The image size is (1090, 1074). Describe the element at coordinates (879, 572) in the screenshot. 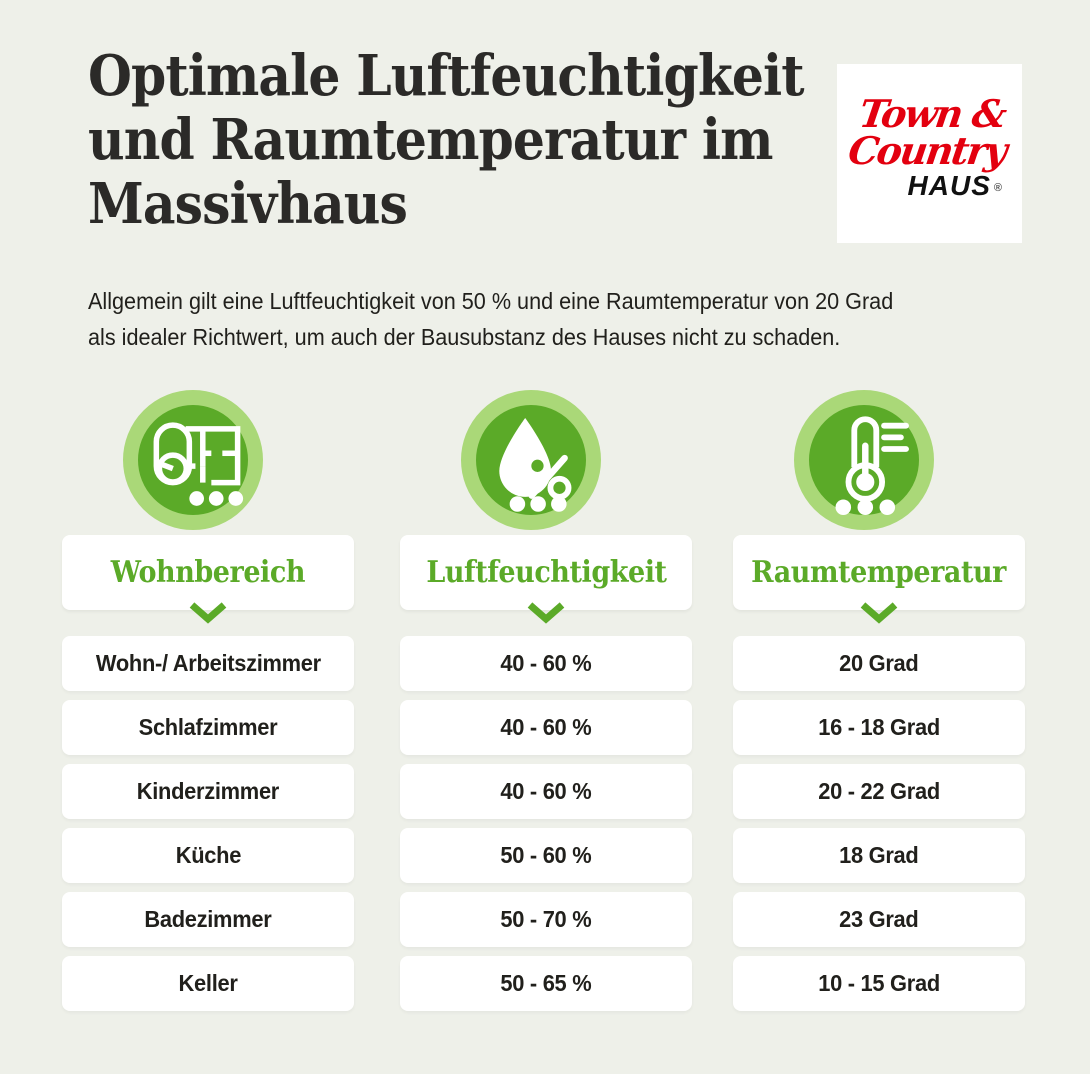

I see `column-header-label: Raumtemperatur` at that location.